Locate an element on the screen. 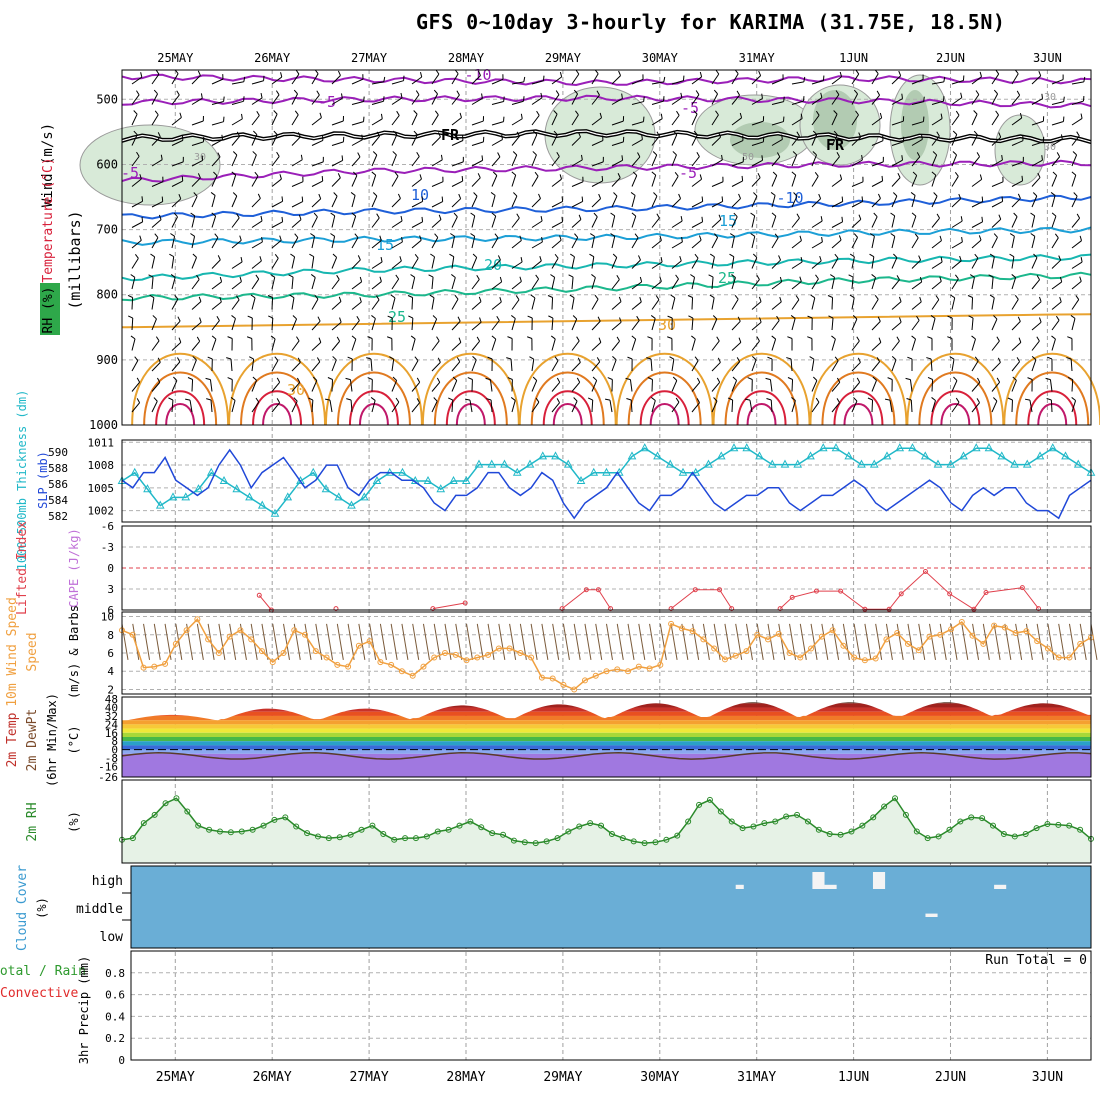  precip-tick-label: 0.8 is located at coordinates (115, 973).